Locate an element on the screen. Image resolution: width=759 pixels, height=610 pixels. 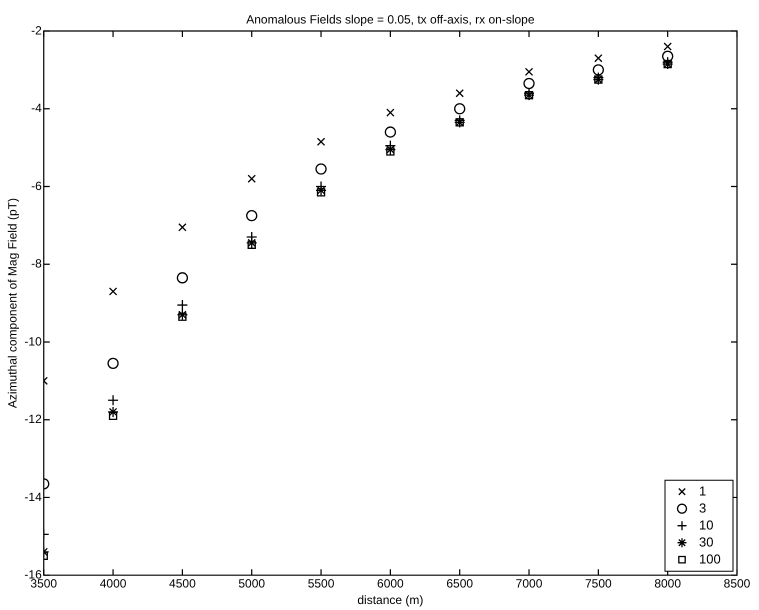
legend-label: 10 is located at coordinates (706, 524).